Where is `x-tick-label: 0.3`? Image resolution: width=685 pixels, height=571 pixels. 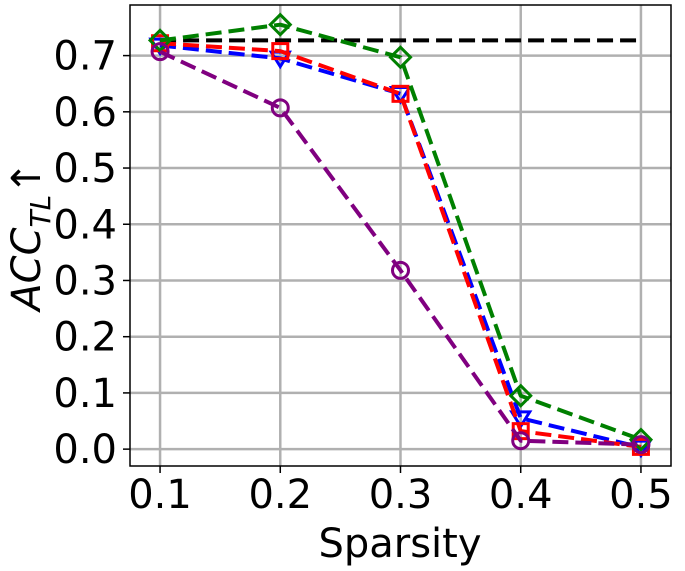 x-tick-label: 0.3 is located at coordinates (401, 495).